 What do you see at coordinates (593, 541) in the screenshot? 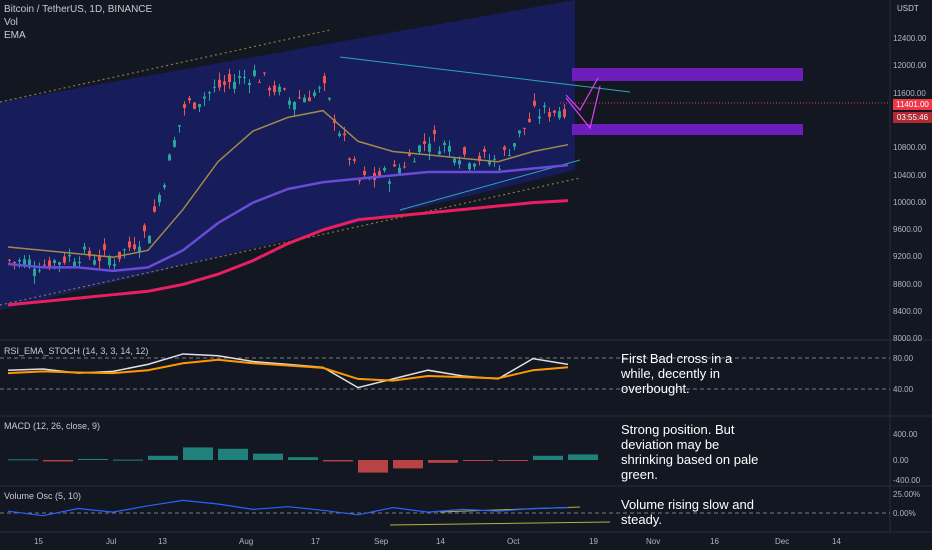
I see `time-tick: 19` at bounding box center [593, 541].